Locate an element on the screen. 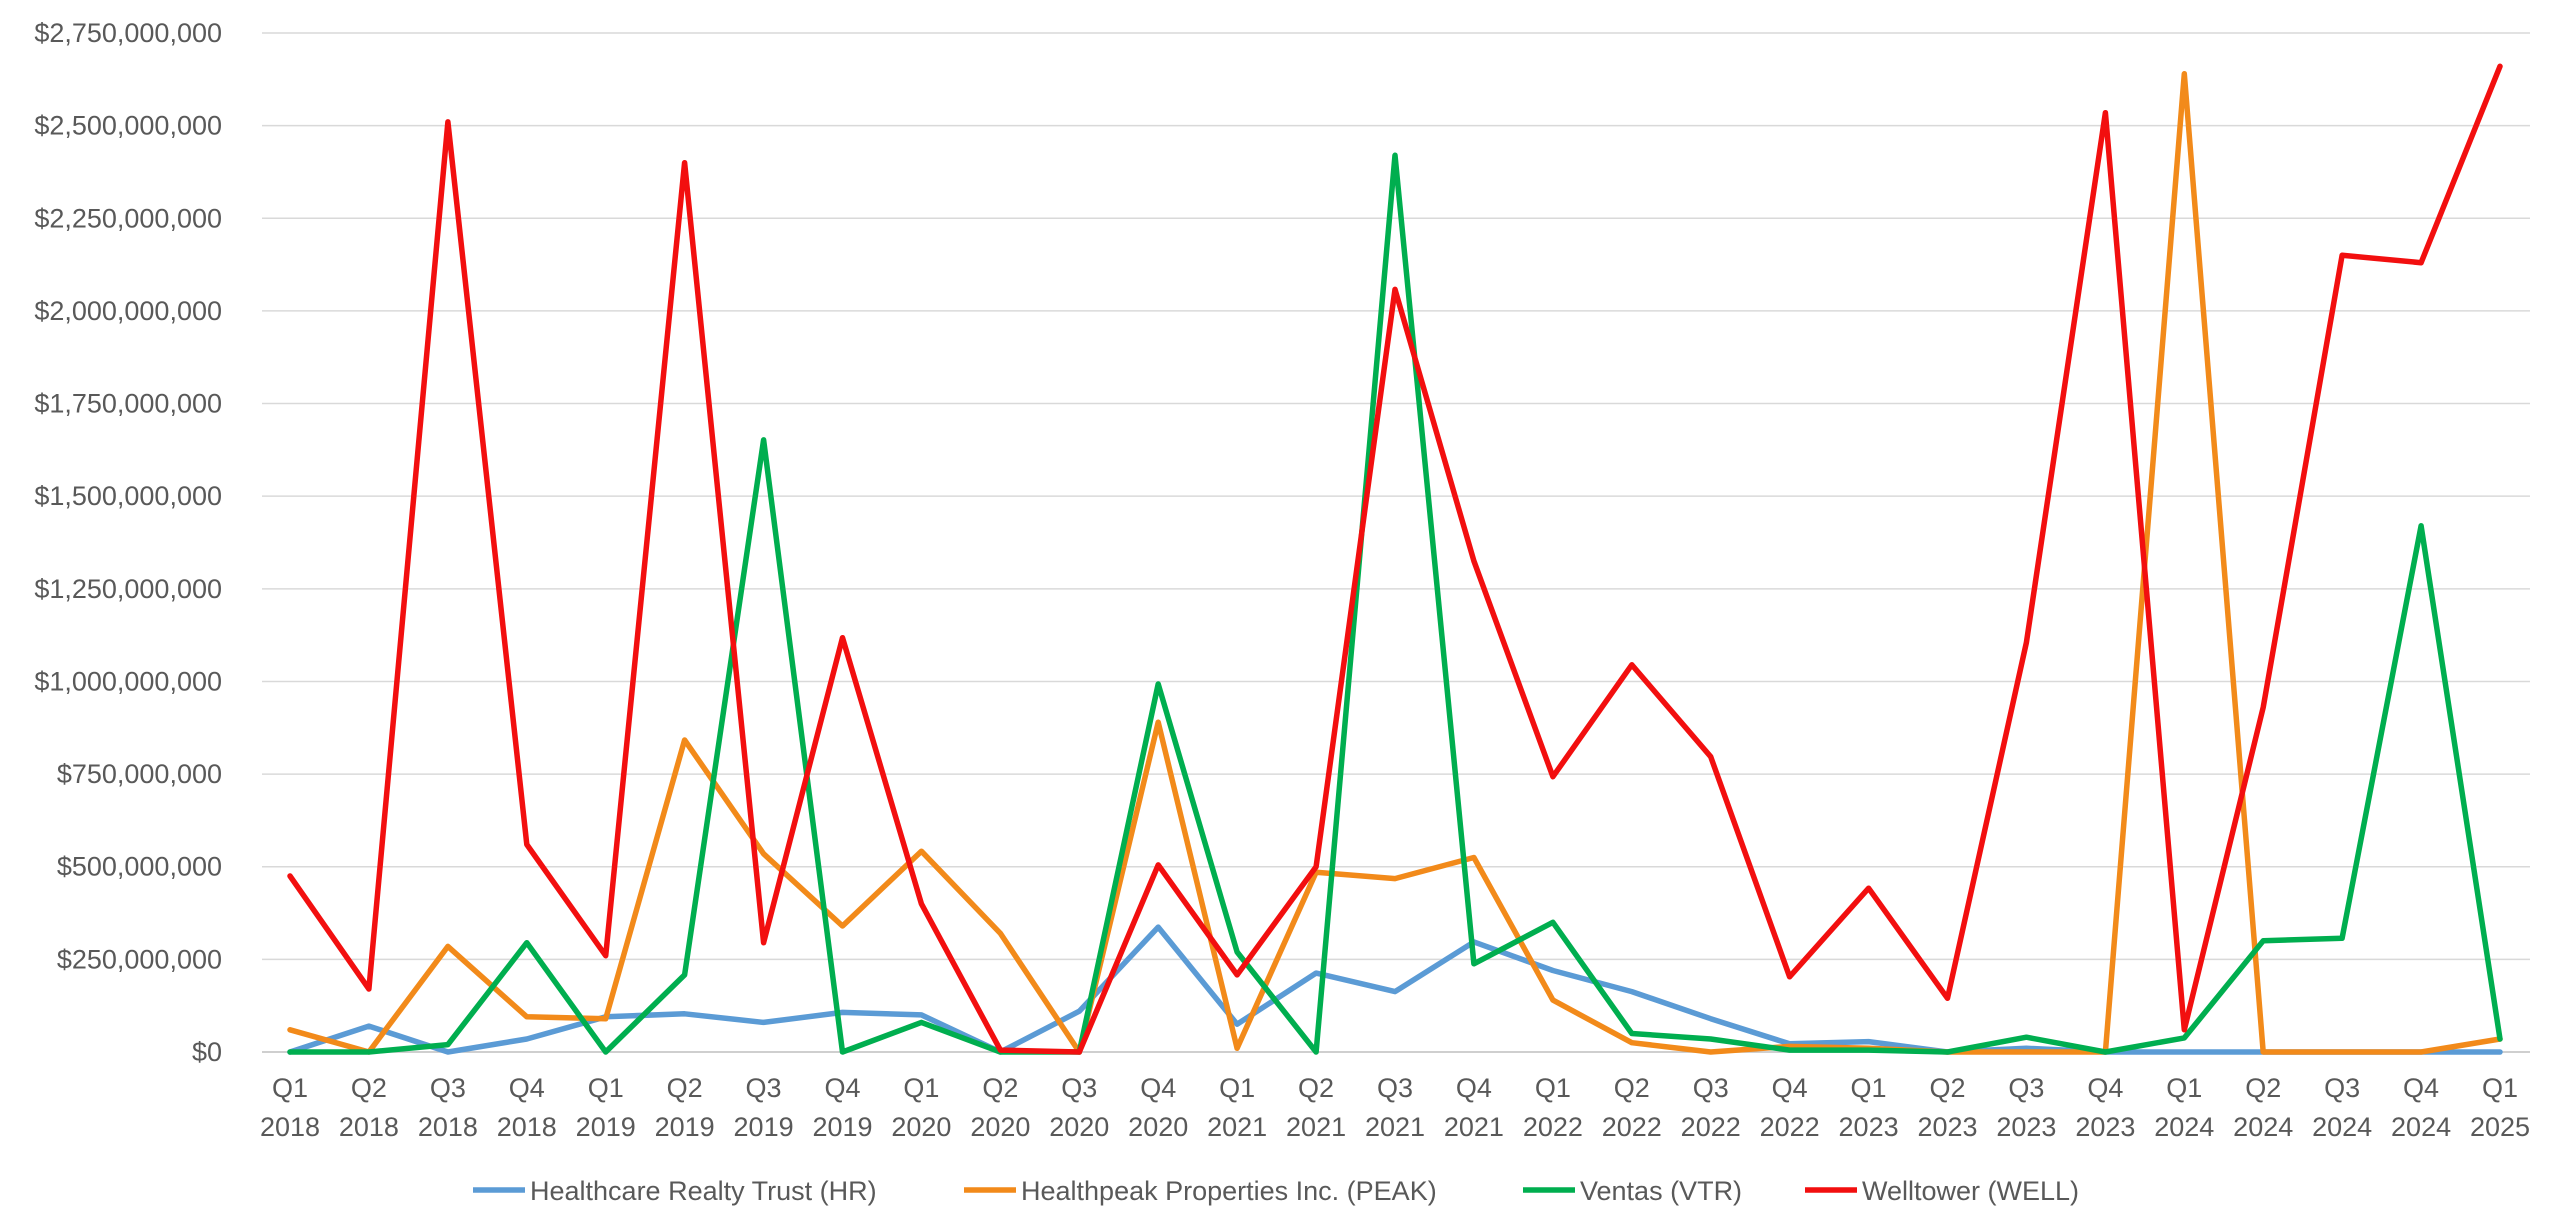 This screenshot has height=1232, width=2560. y-tick-label: $2,500,000,000 is located at coordinates (128, 126).